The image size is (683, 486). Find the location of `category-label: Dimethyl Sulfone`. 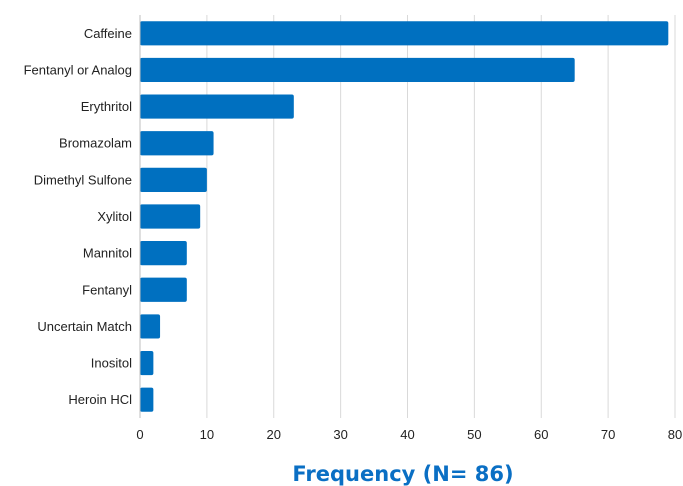

category-label: Dimethyl Sulfone is located at coordinates (83, 179).